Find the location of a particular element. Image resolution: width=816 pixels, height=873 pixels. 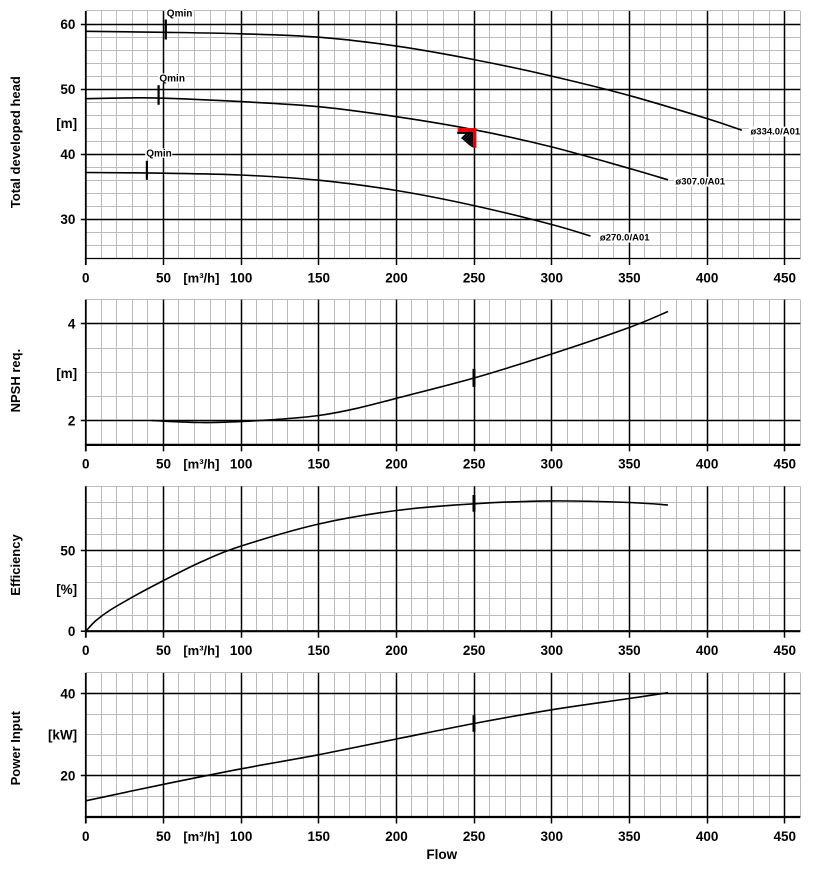

svg-text: 60 is located at coordinates (67, 24).